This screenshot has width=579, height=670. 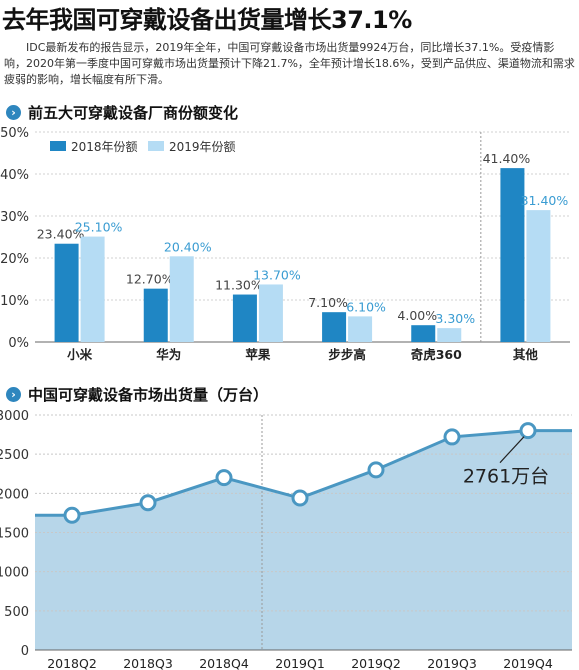 What do you see at coordinates (14, 259) in the screenshot?
I see `bar-ytick-label: 20%` at bounding box center [14, 259].